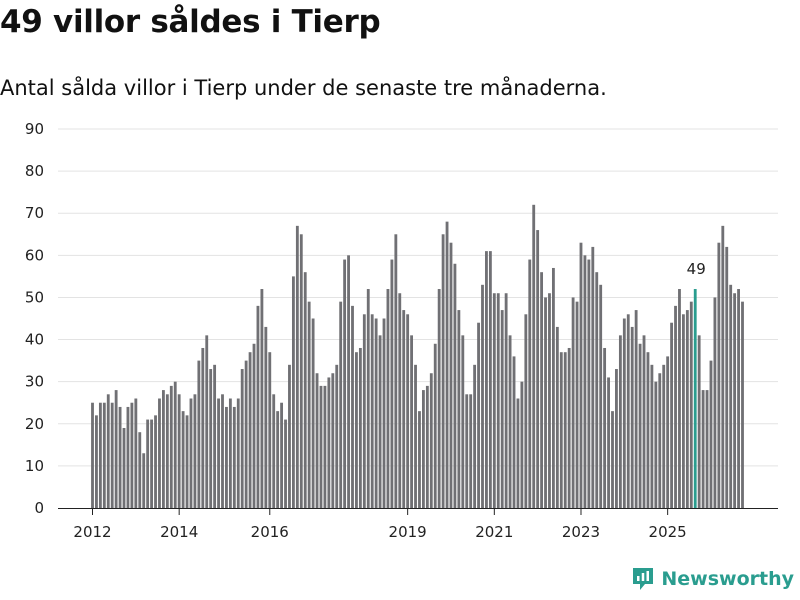  What do you see at coordinates (92, 532) in the screenshot?
I see `x-tick-label-2012: 2012` at bounding box center [92, 532].